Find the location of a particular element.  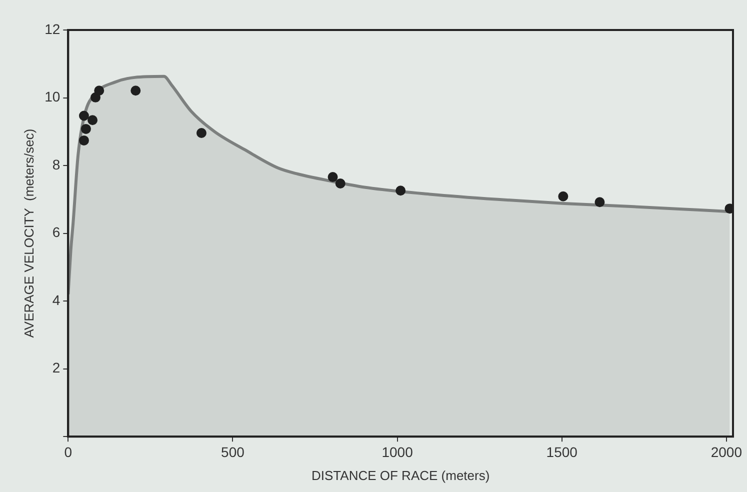

y-tick-label: 10 is located at coordinates (52, 96).